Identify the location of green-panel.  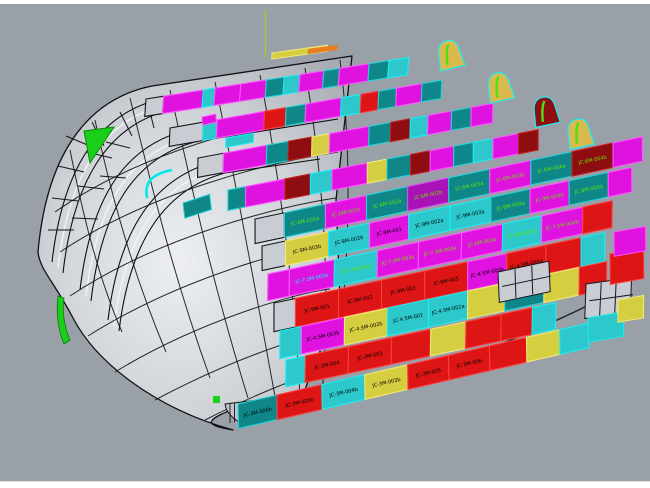
(99, 145).